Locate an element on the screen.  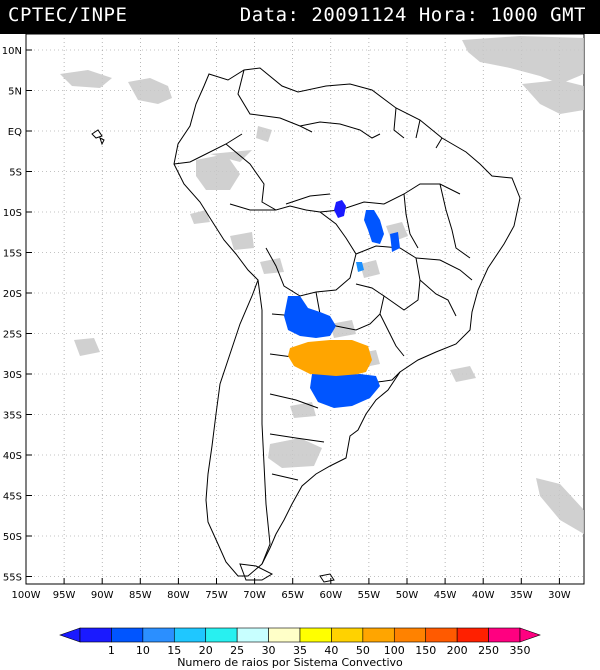
cluster-argentina-blue is located at coordinates (345, 391).